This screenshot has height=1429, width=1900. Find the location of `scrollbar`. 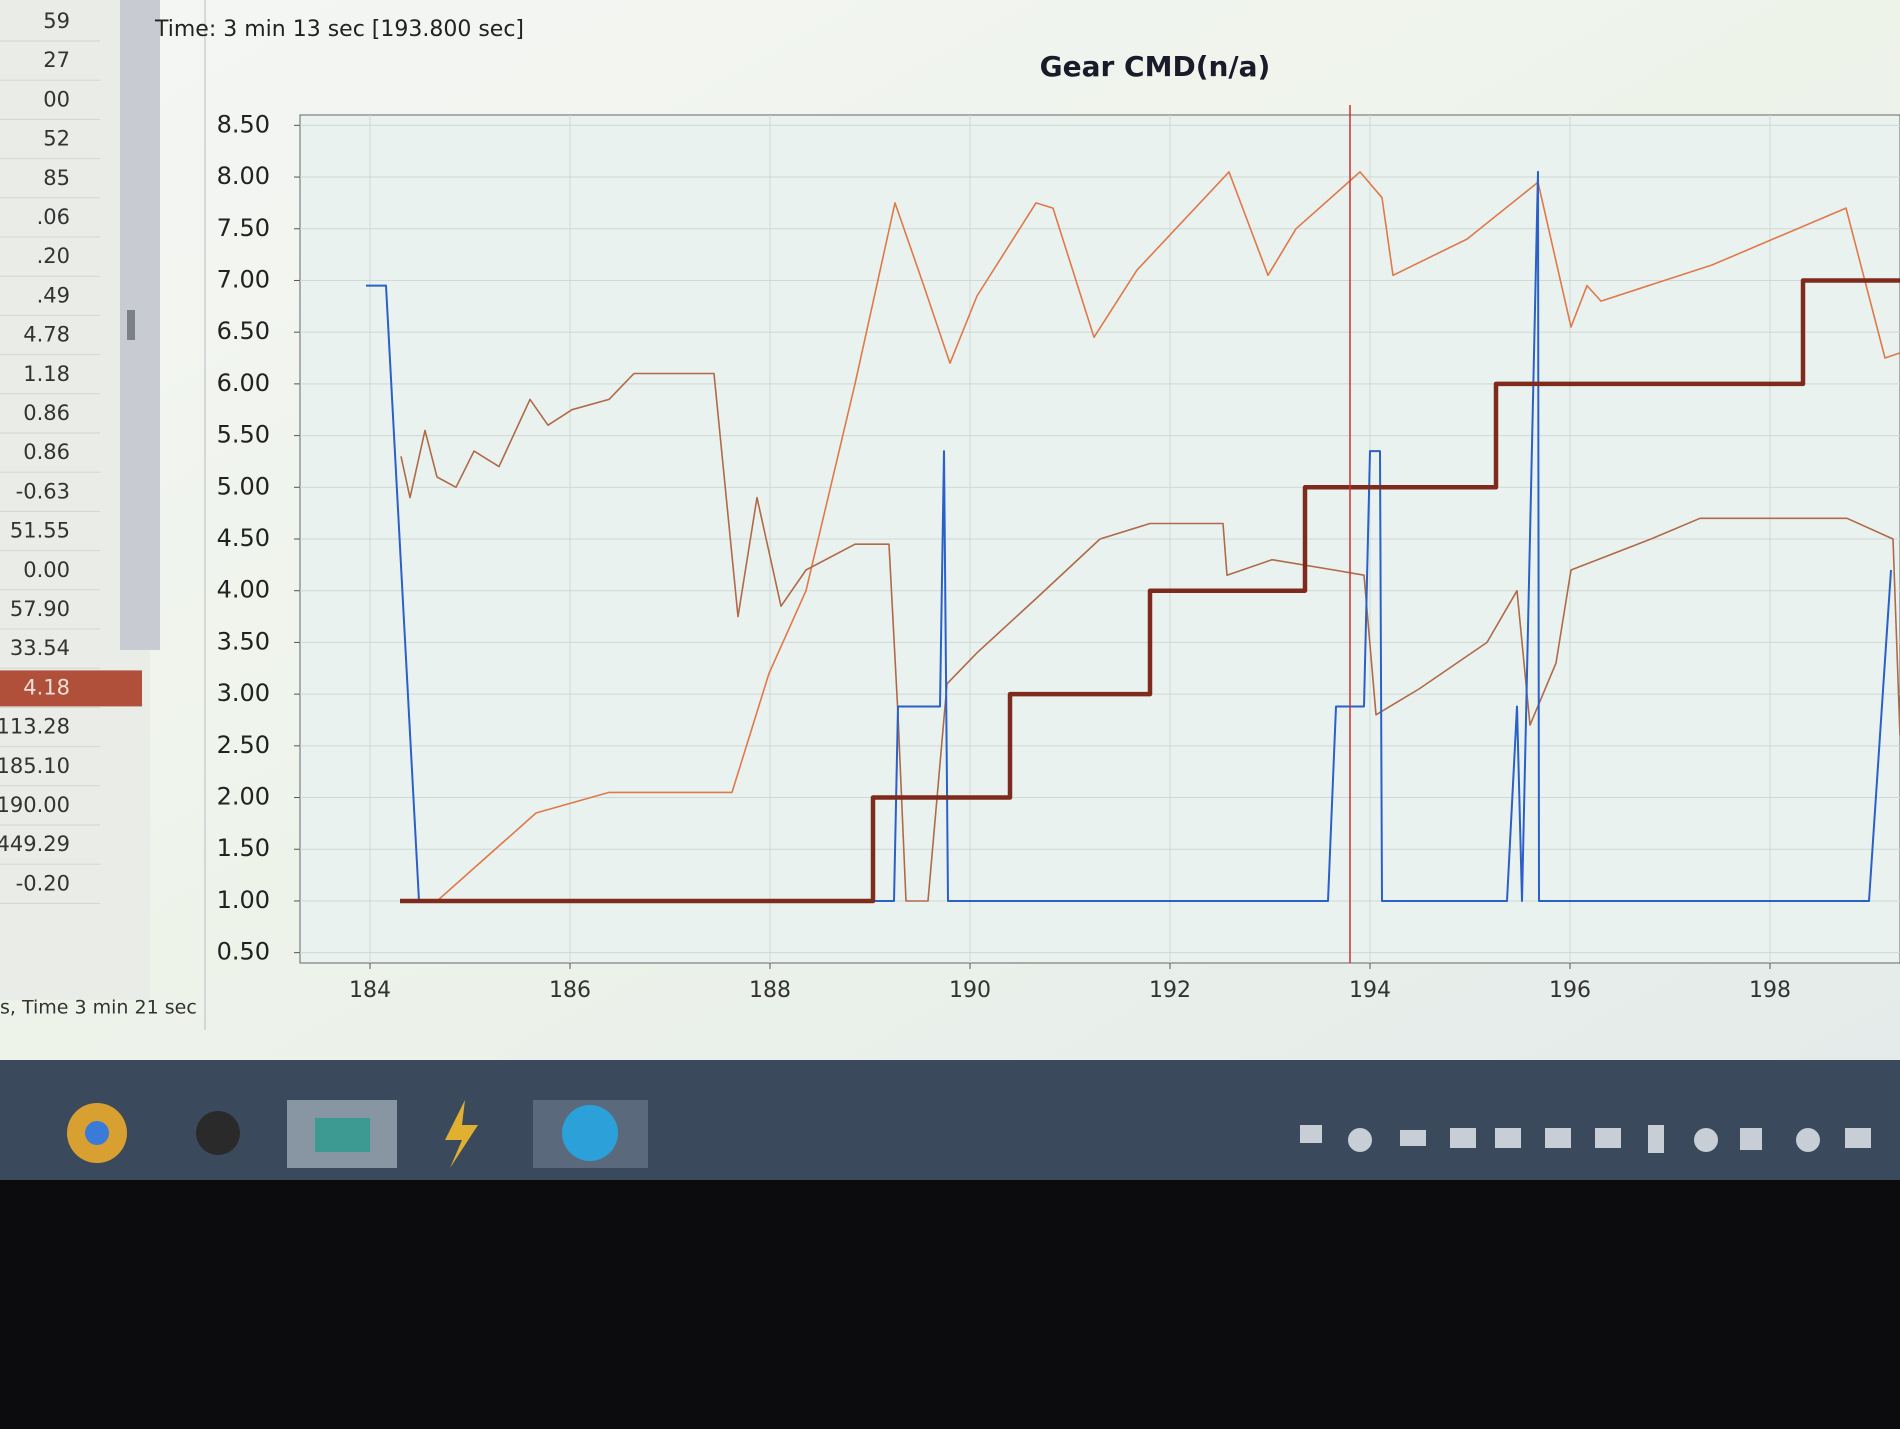

scrollbar is located at coordinates (140, 325).